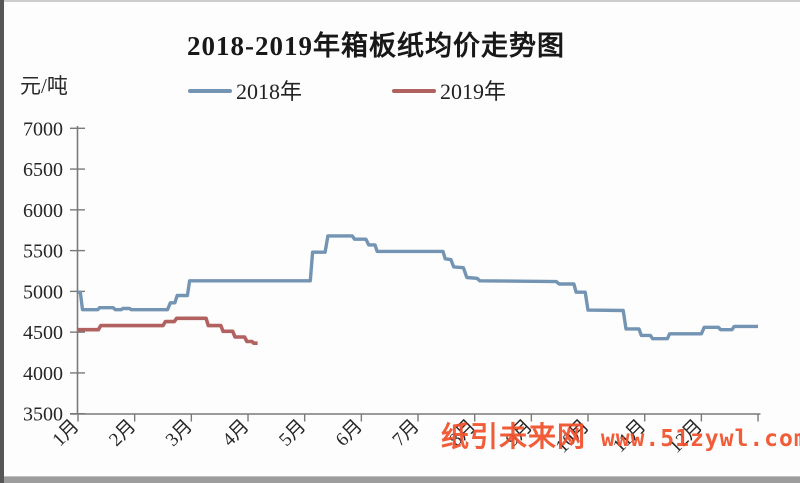 The height and width of the screenshot is (483, 800). What do you see at coordinates (43, 211) in the screenshot?
I see `y-axis-tick-label: 6000` at bounding box center [43, 211].